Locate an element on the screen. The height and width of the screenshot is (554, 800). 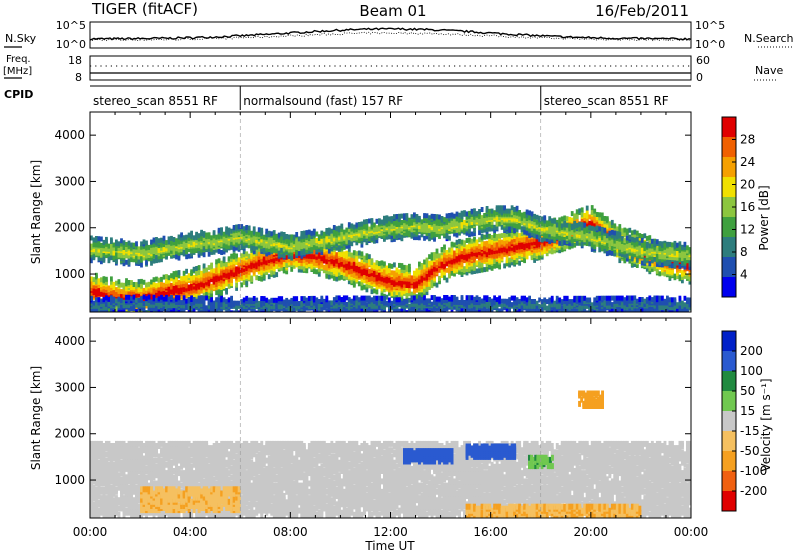
freq-tick-bottom: 8 is located at coordinates (78, 77).